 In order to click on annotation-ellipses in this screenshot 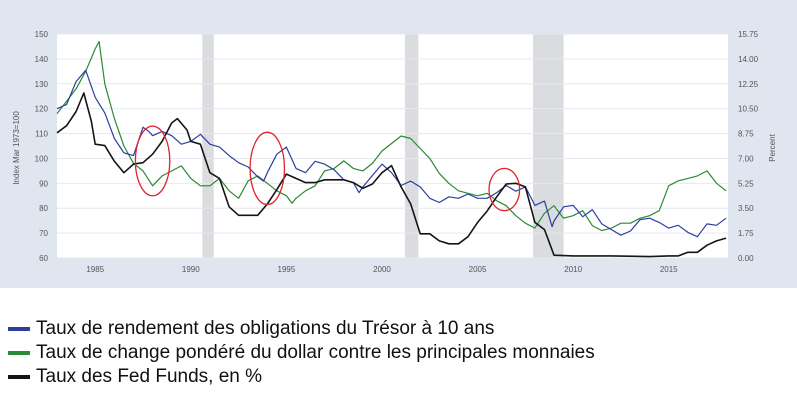, I will do `click(327, 168)`.